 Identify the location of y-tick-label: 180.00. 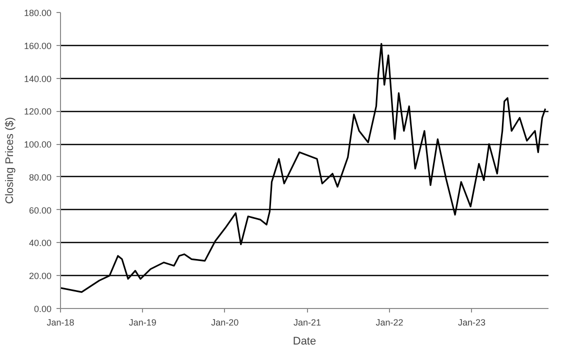
(38, 13).